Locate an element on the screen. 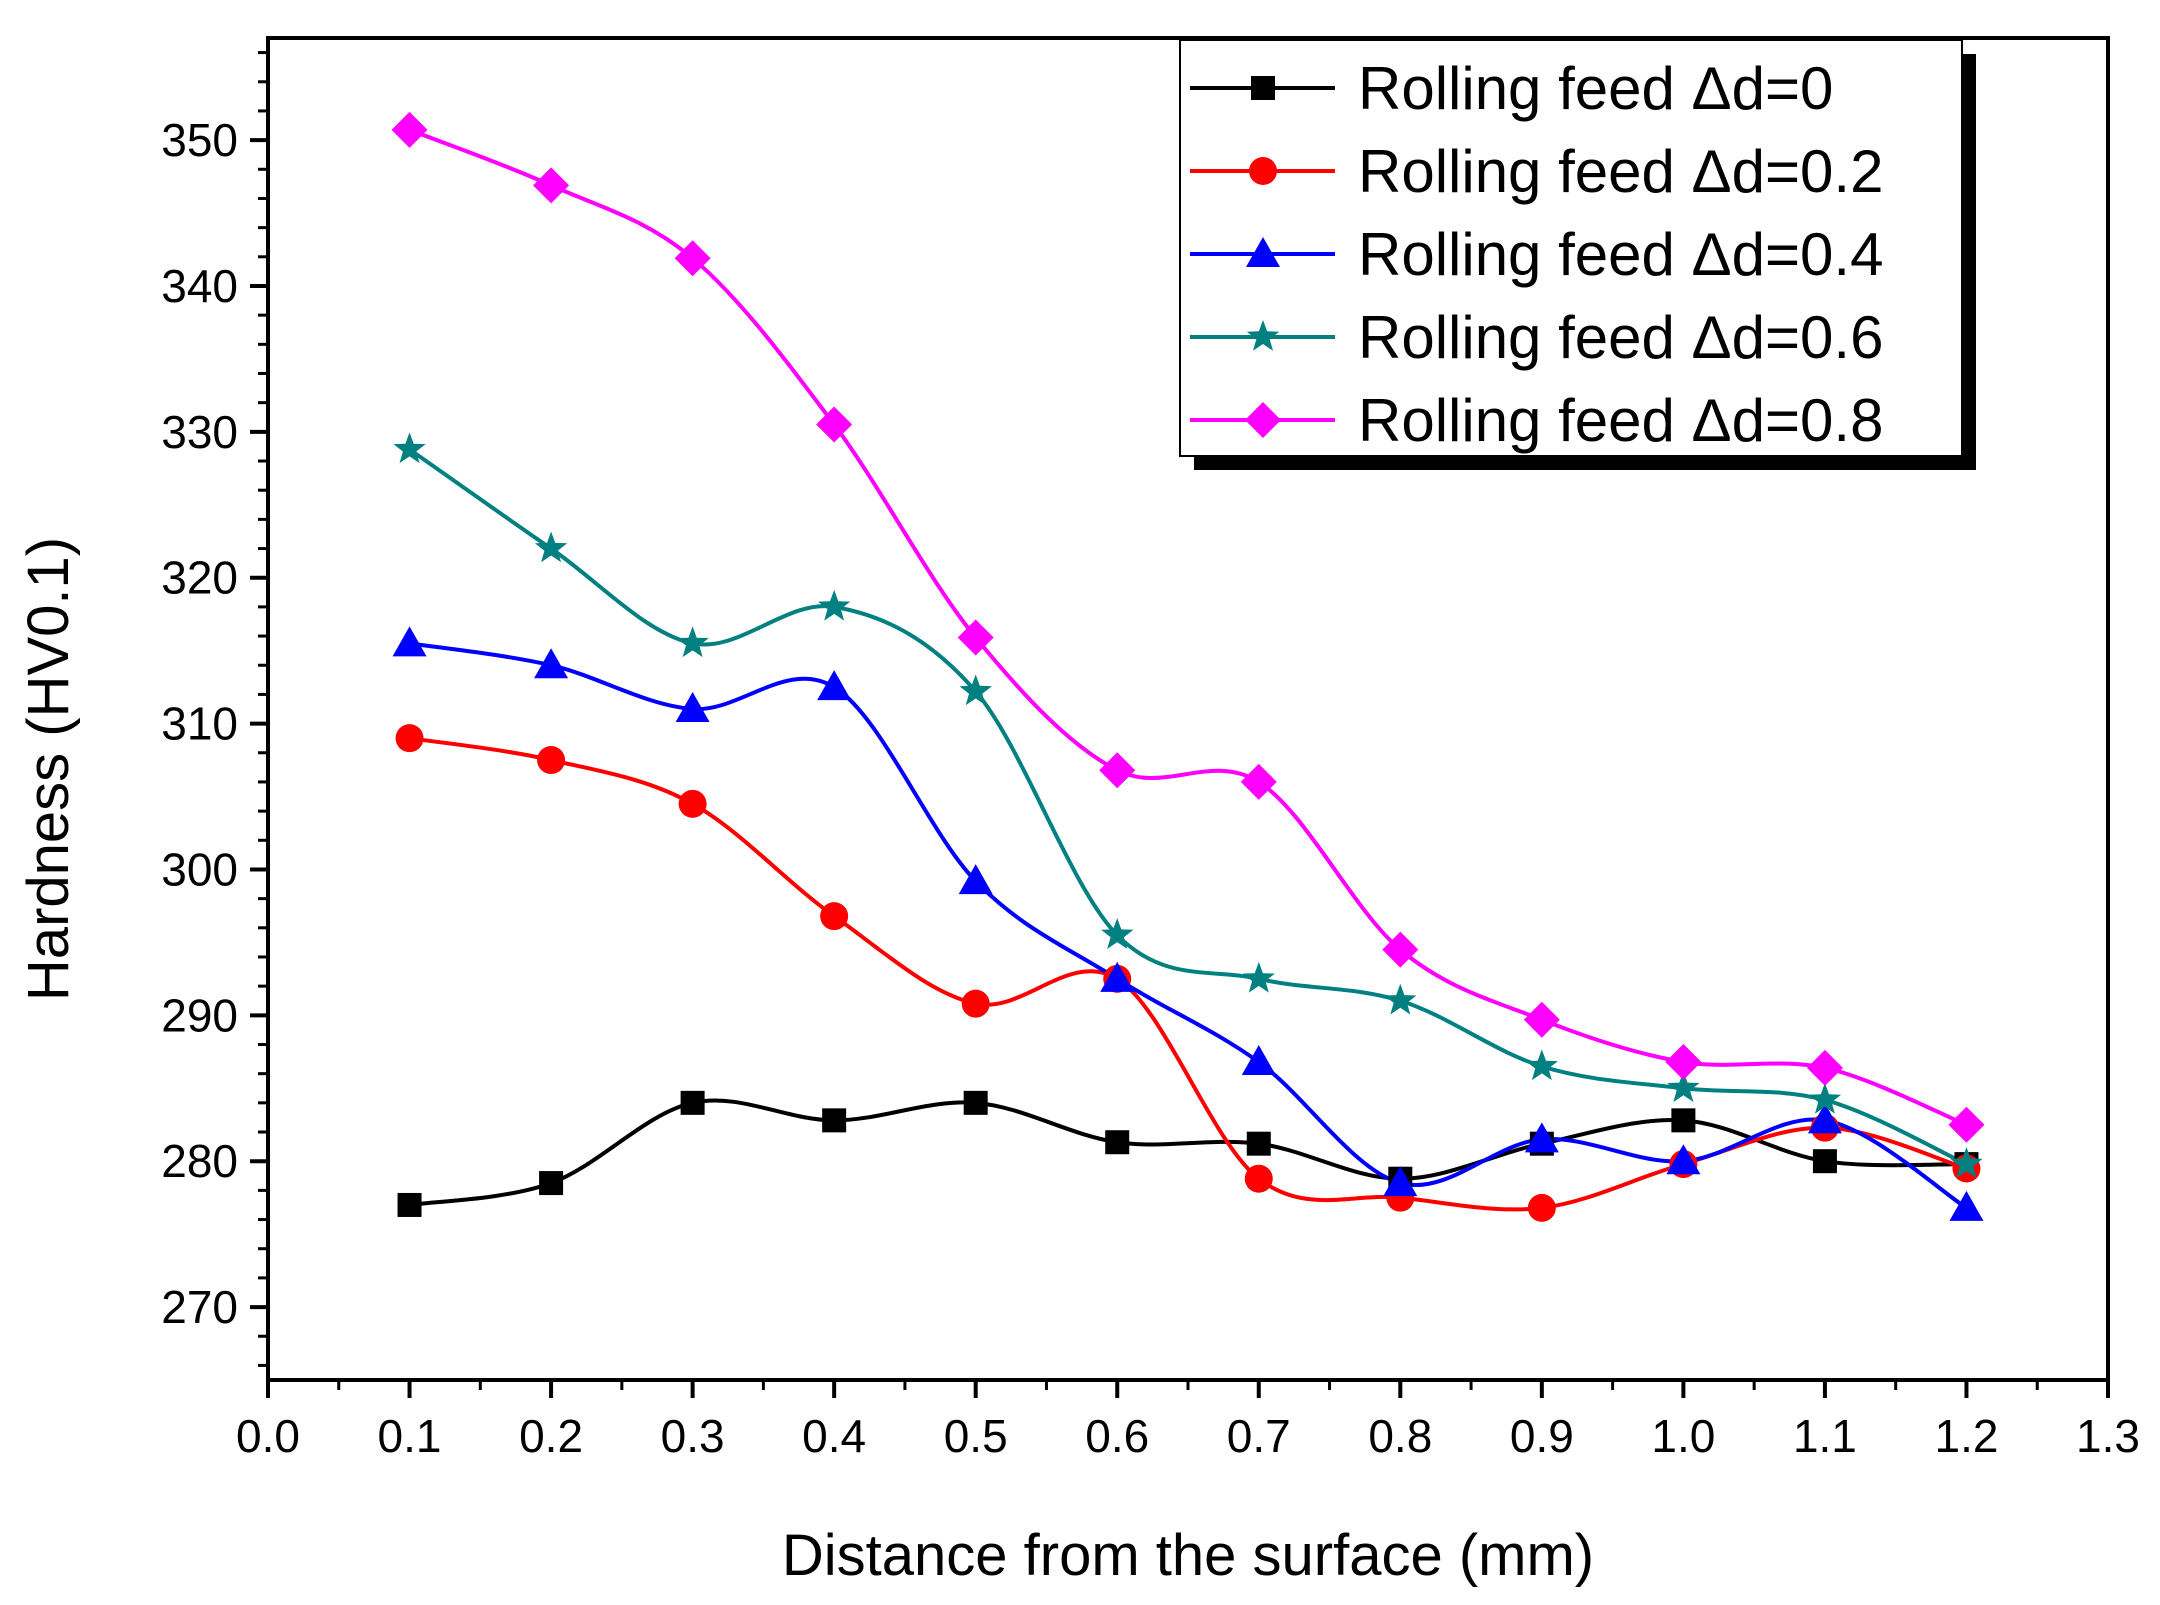  legend-label-2: Rolling feed Δd=0.4 is located at coordinates (1620, 254).